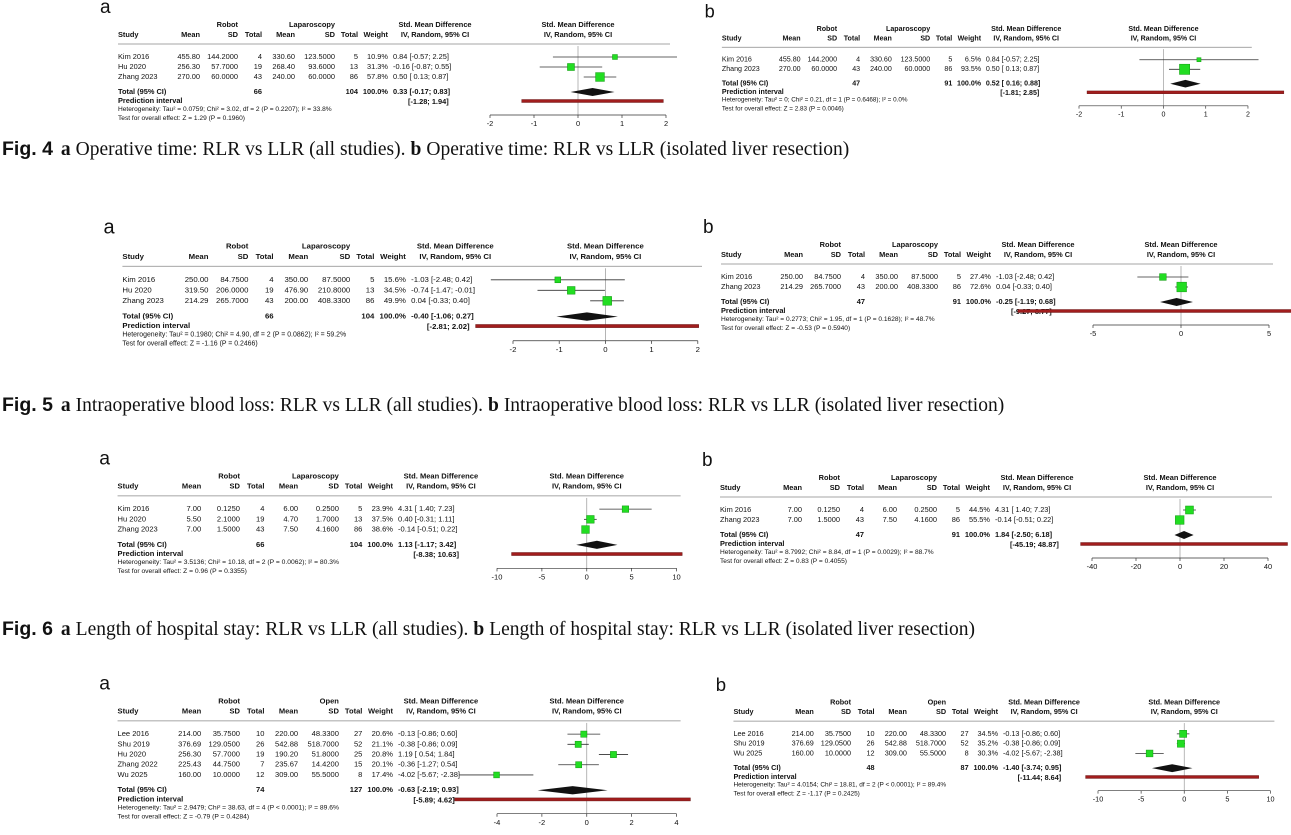 The height and width of the screenshot is (835, 1291). I want to click on study-cell: 20.6%, so click(383, 733).